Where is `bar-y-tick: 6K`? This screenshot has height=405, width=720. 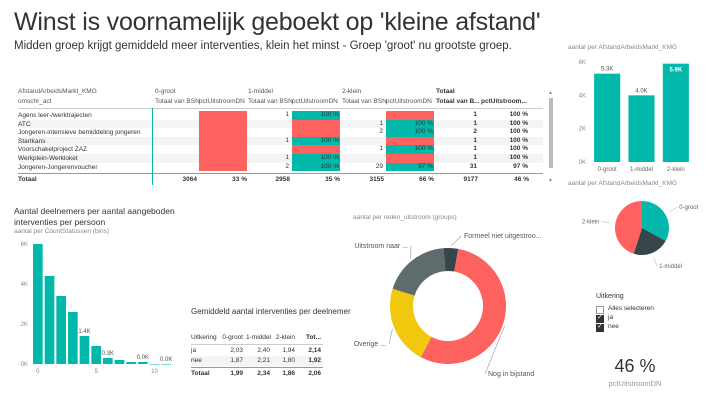 bar-y-tick: 6K is located at coordinates (582, 63).